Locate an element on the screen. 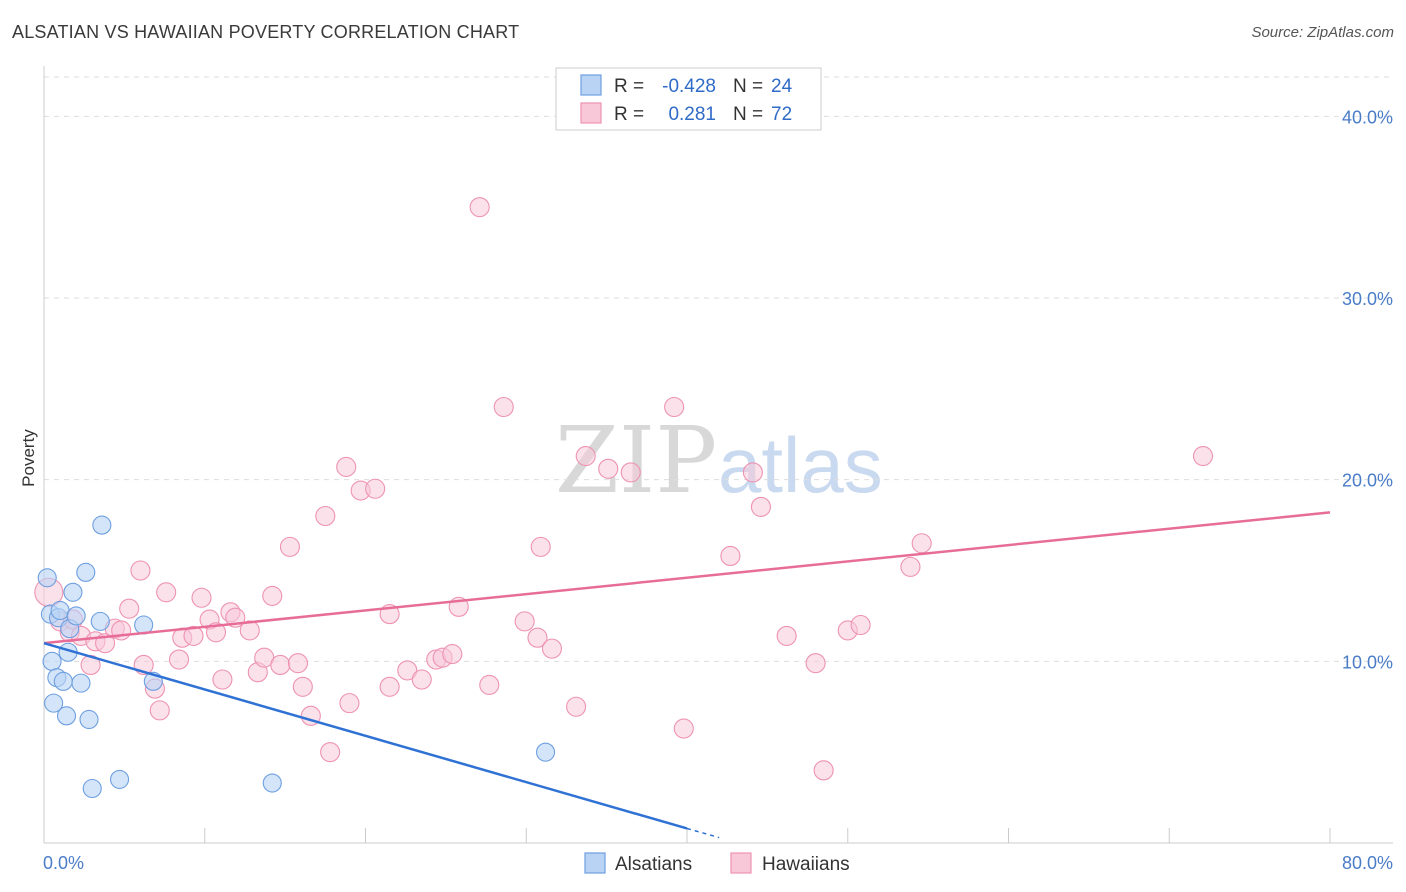 The height and width of the screenshot is (892, 1406). x-tick-label-max: 80.0% is located at coordinates (1367, 863).